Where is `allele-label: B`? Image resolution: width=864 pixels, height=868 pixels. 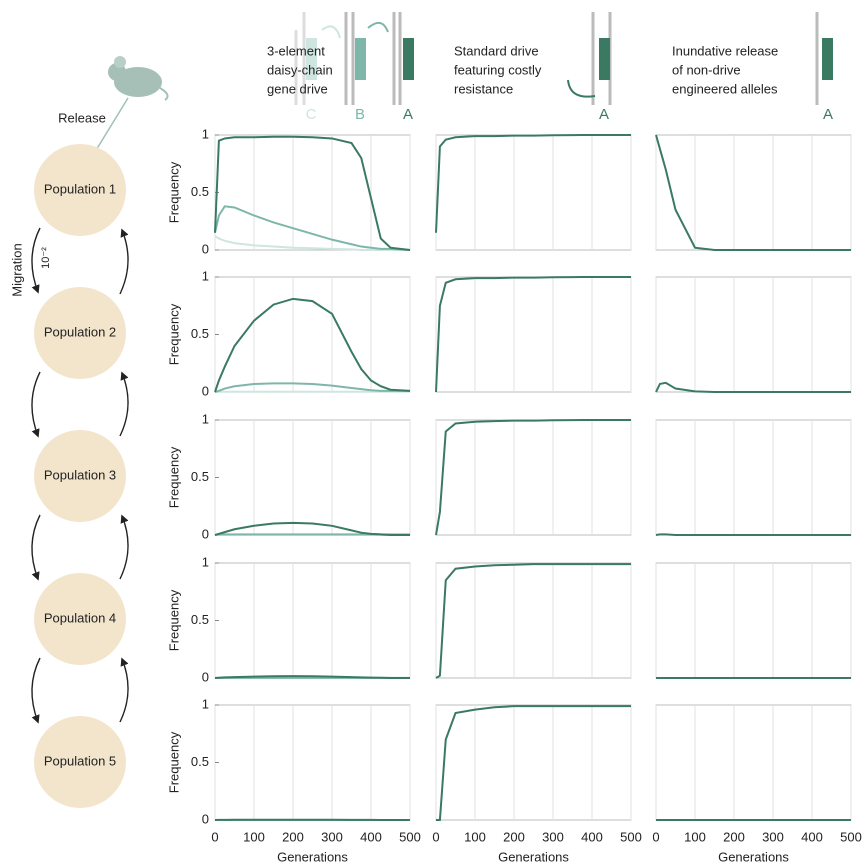 allele-label: B is located at coordinates (360, 114).